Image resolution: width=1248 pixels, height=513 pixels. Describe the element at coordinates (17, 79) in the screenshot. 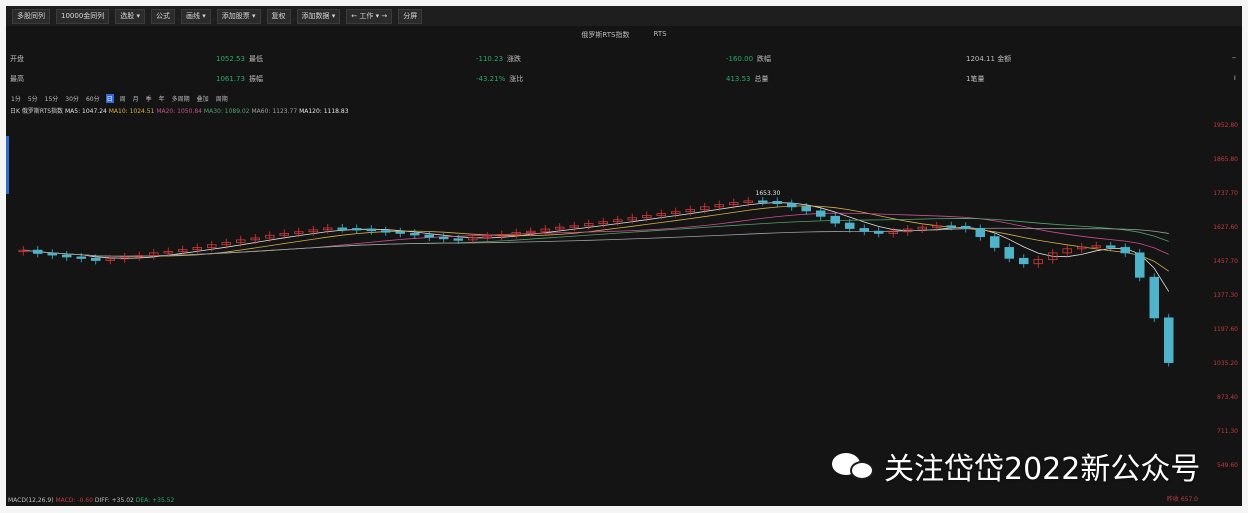

I see `high-label: 最高` at that location.